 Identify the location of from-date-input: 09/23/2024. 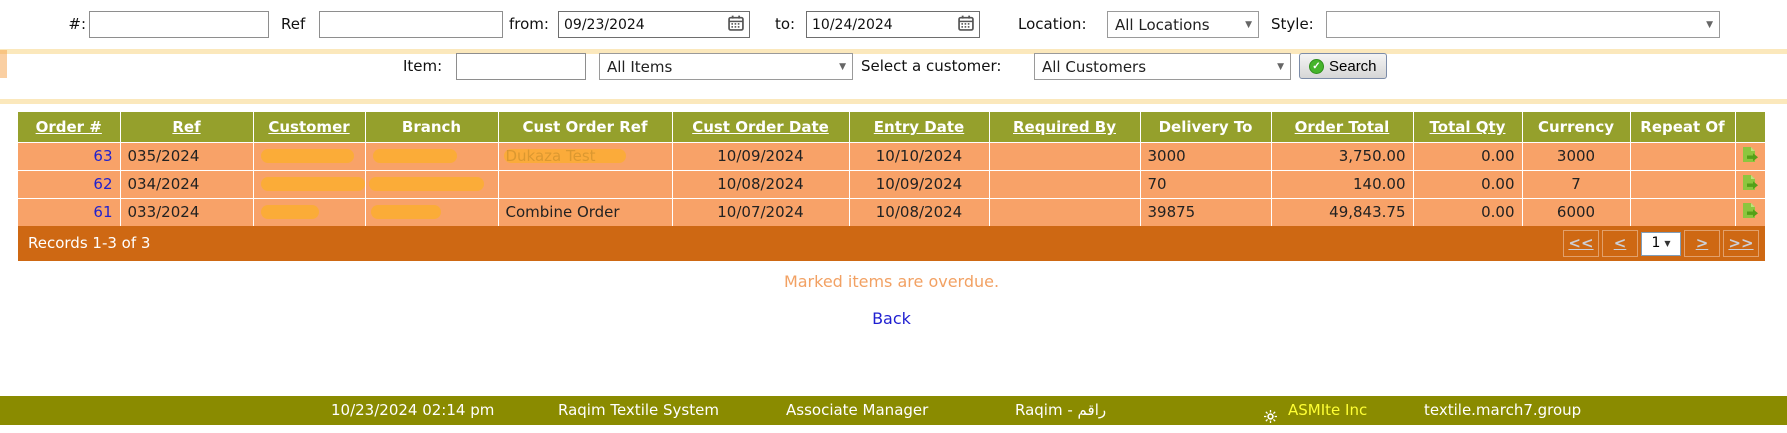
(654, 24).